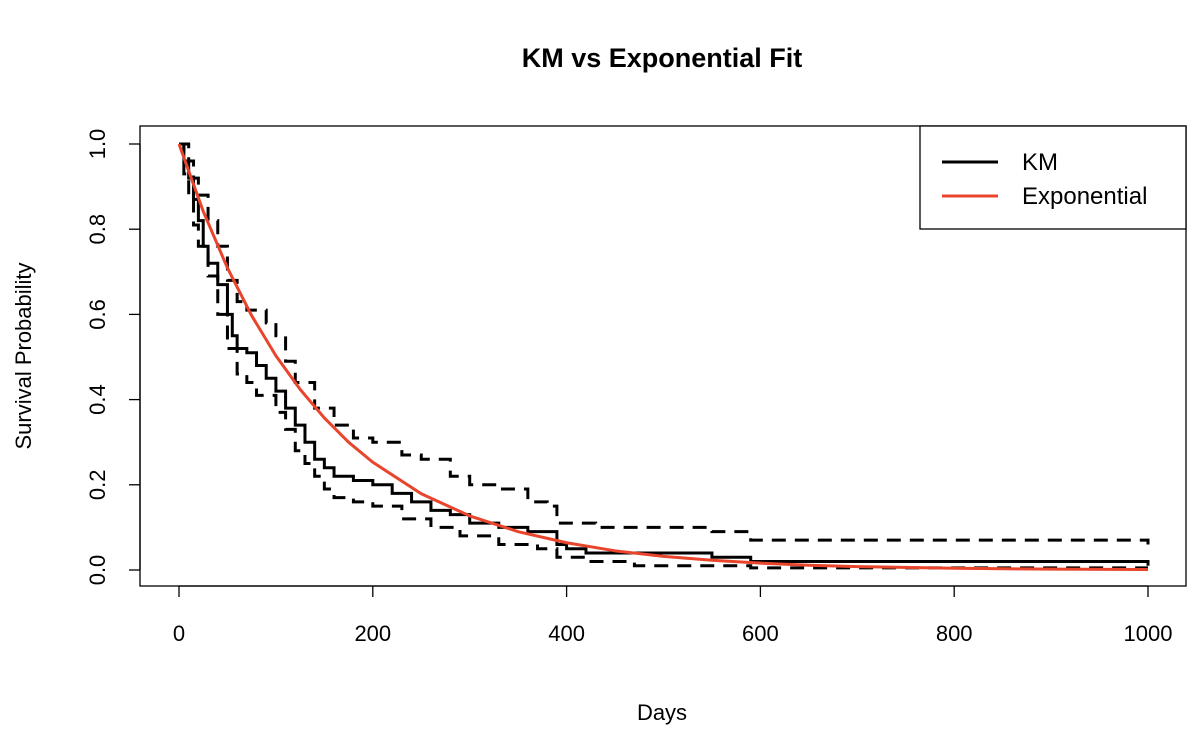 This screenshot has height=736, width=1204. Describe the element at coordinates (97, 485) in the screenshot. I see `y-tick-label: 0.2` at that location.